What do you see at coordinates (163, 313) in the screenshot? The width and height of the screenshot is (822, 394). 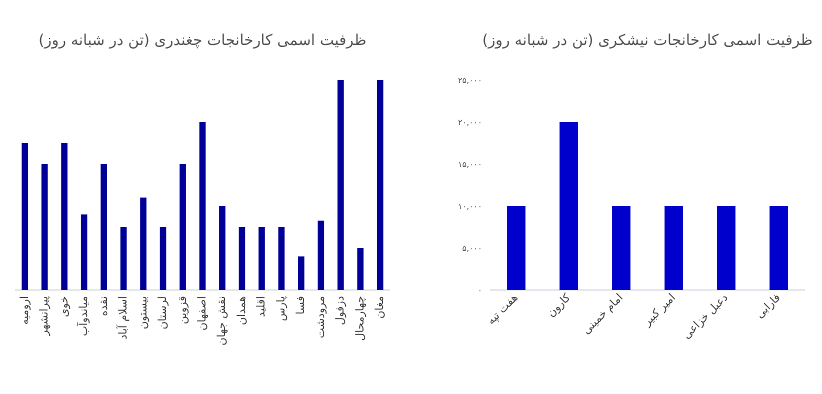 I see `x-tick-label: لرستان` at bounding box center [163, 313].